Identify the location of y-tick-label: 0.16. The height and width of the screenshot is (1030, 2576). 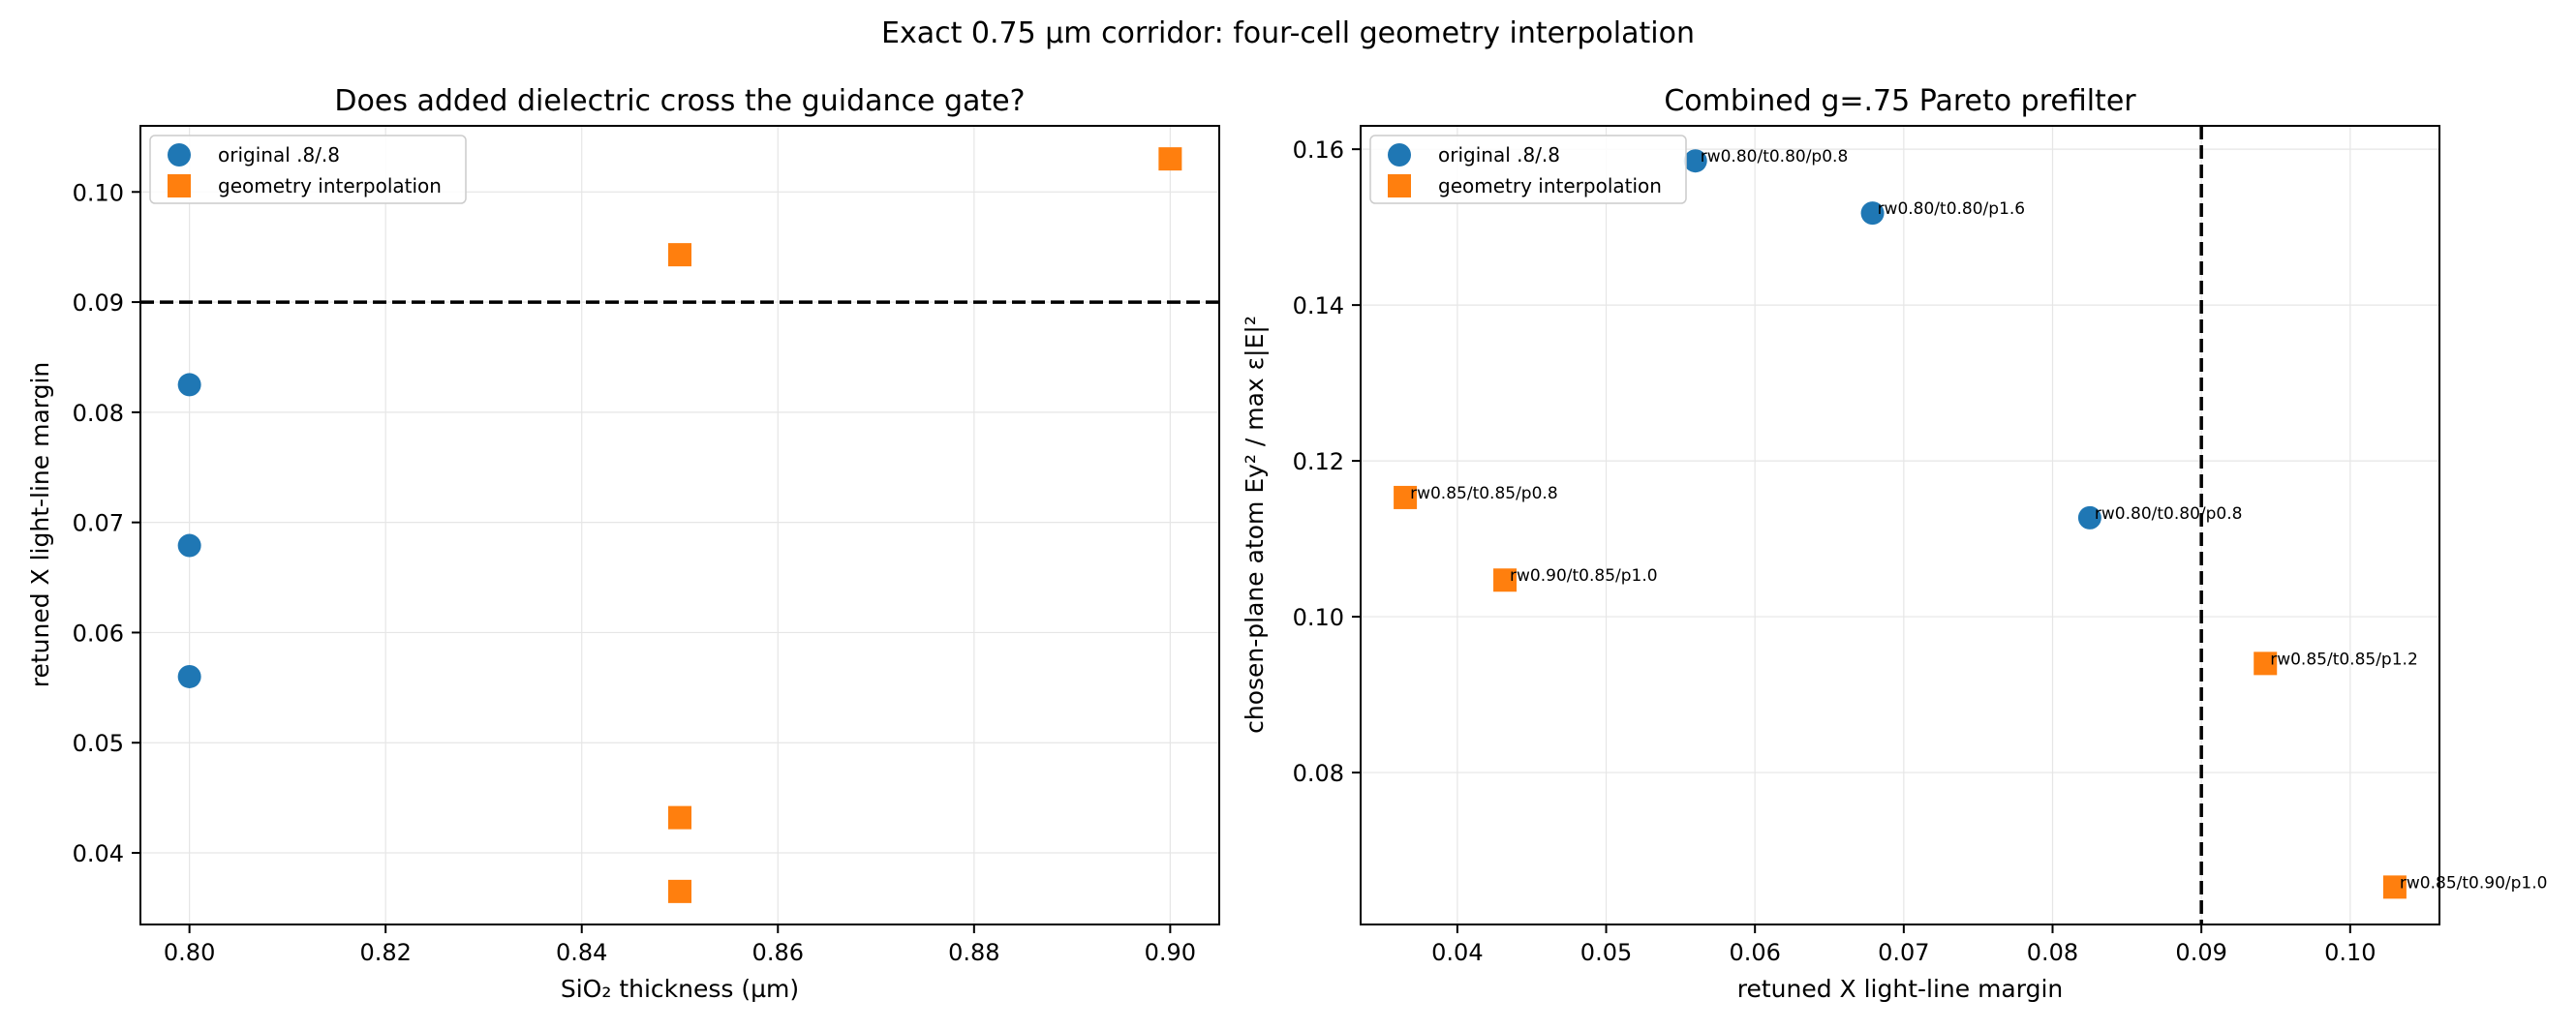
(1318, 150).